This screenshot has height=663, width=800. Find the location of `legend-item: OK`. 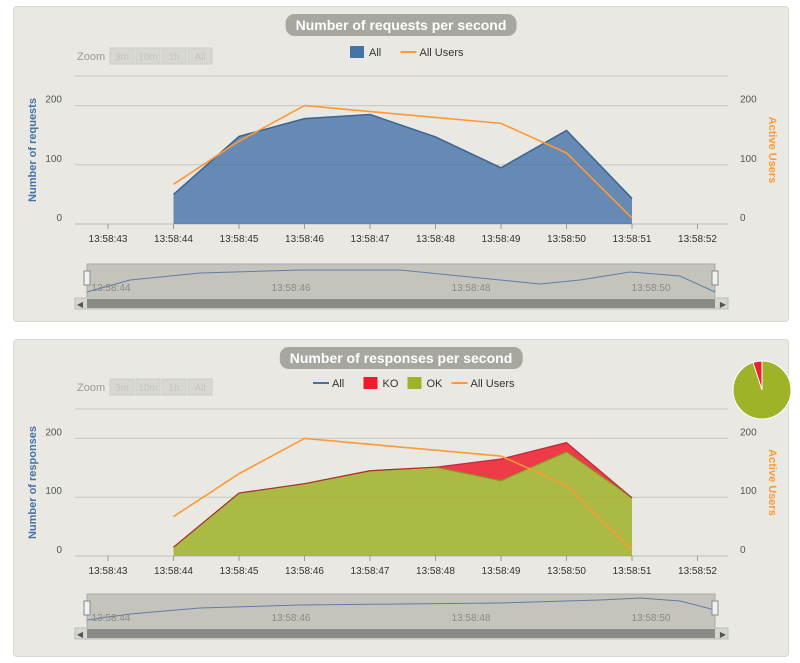

legend-item: OK is located at coordinates (435, 384).